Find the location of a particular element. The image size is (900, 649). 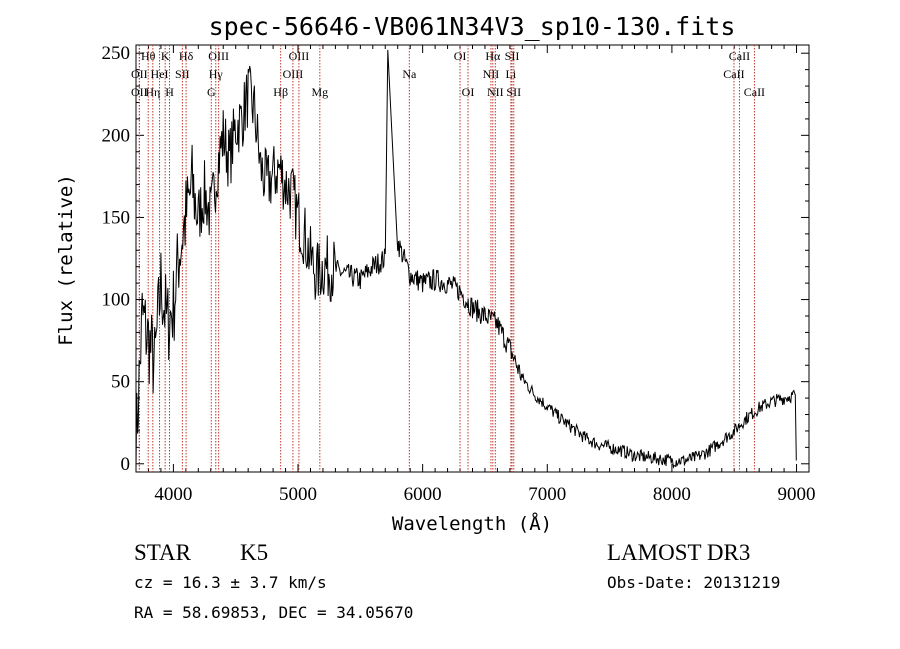

y-tick-label: 250 is located at coordinates (116, 53).